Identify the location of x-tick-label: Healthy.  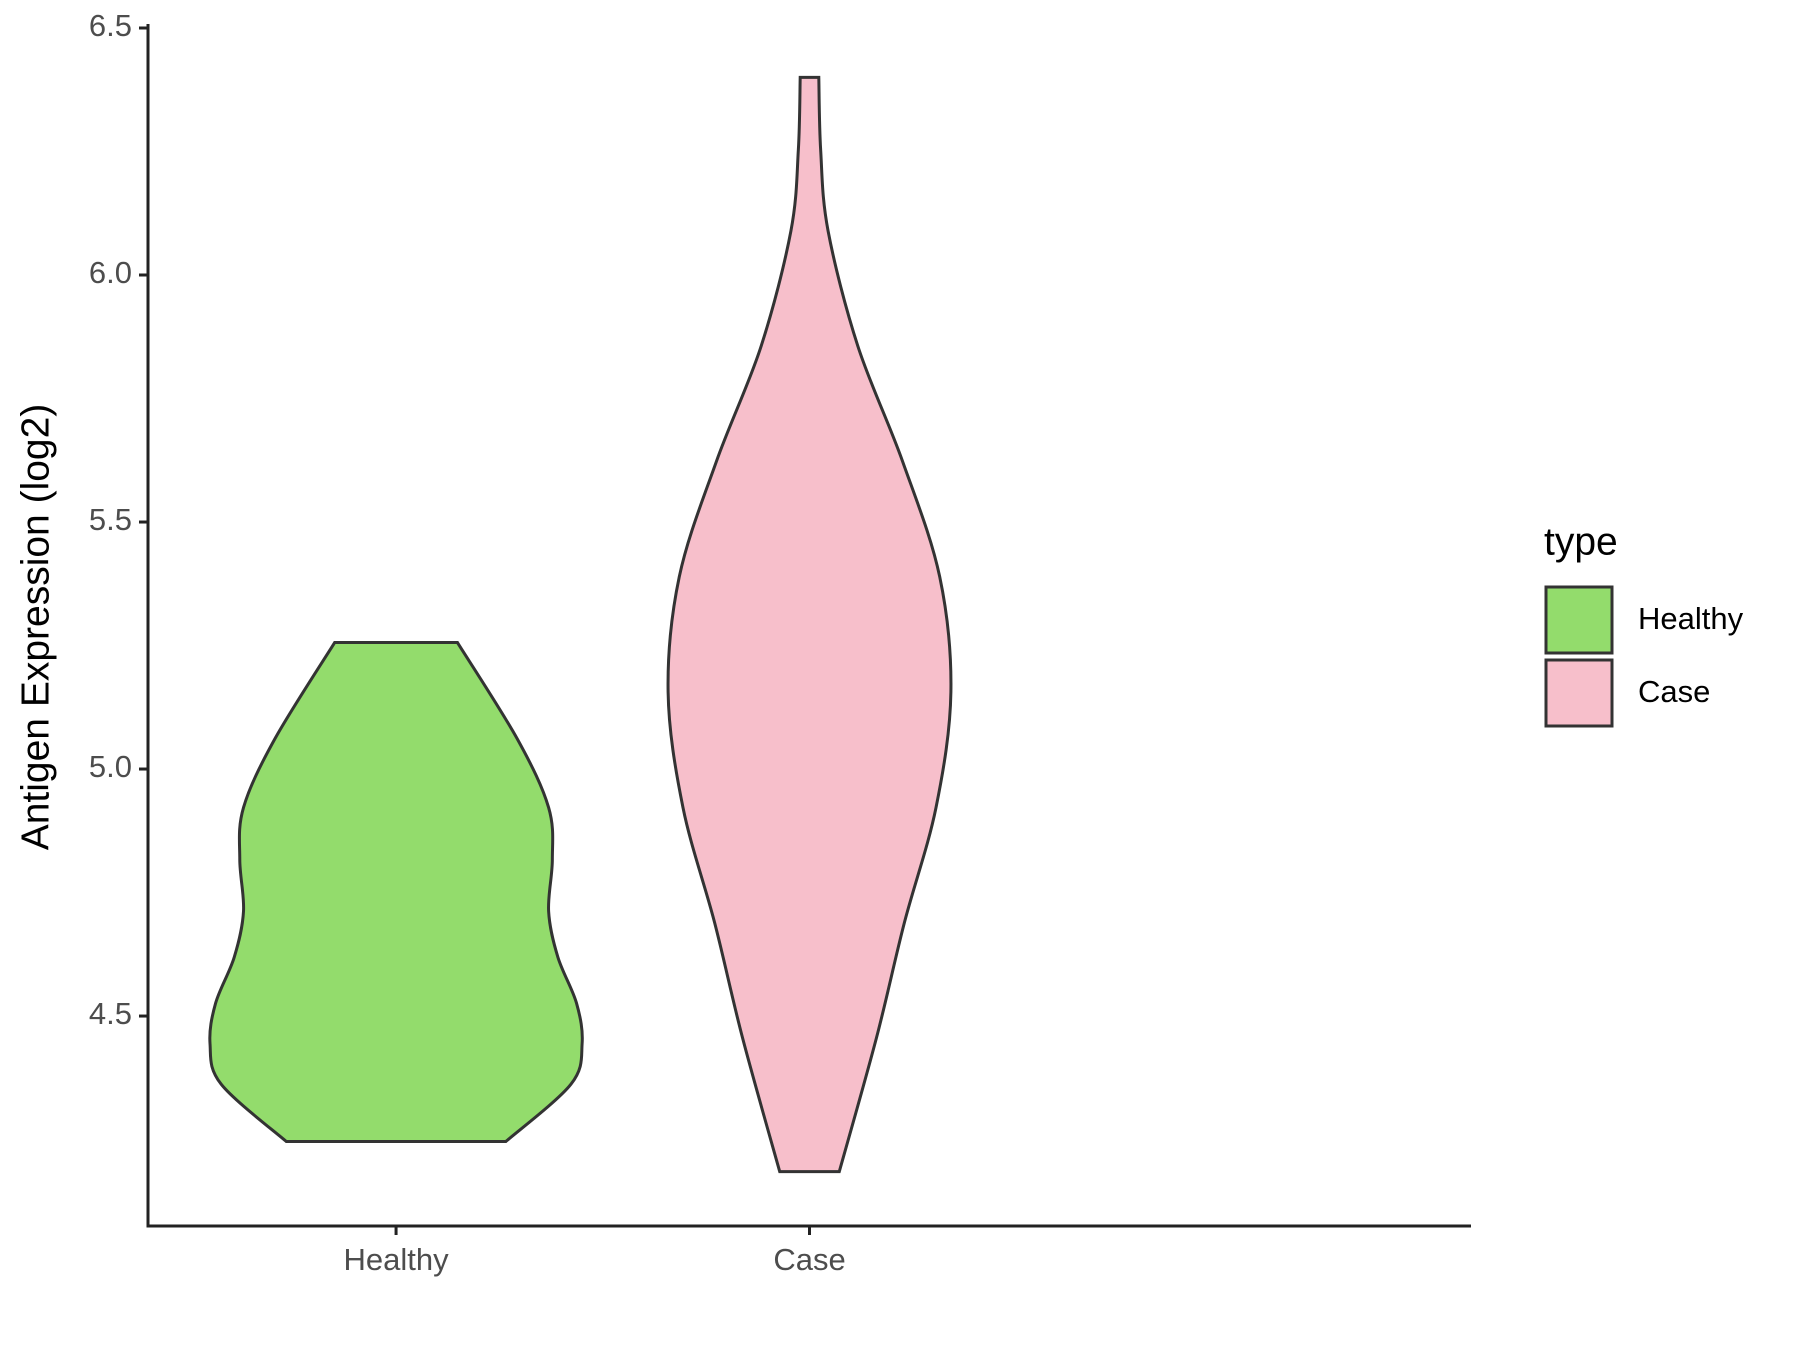
(397, 1259).